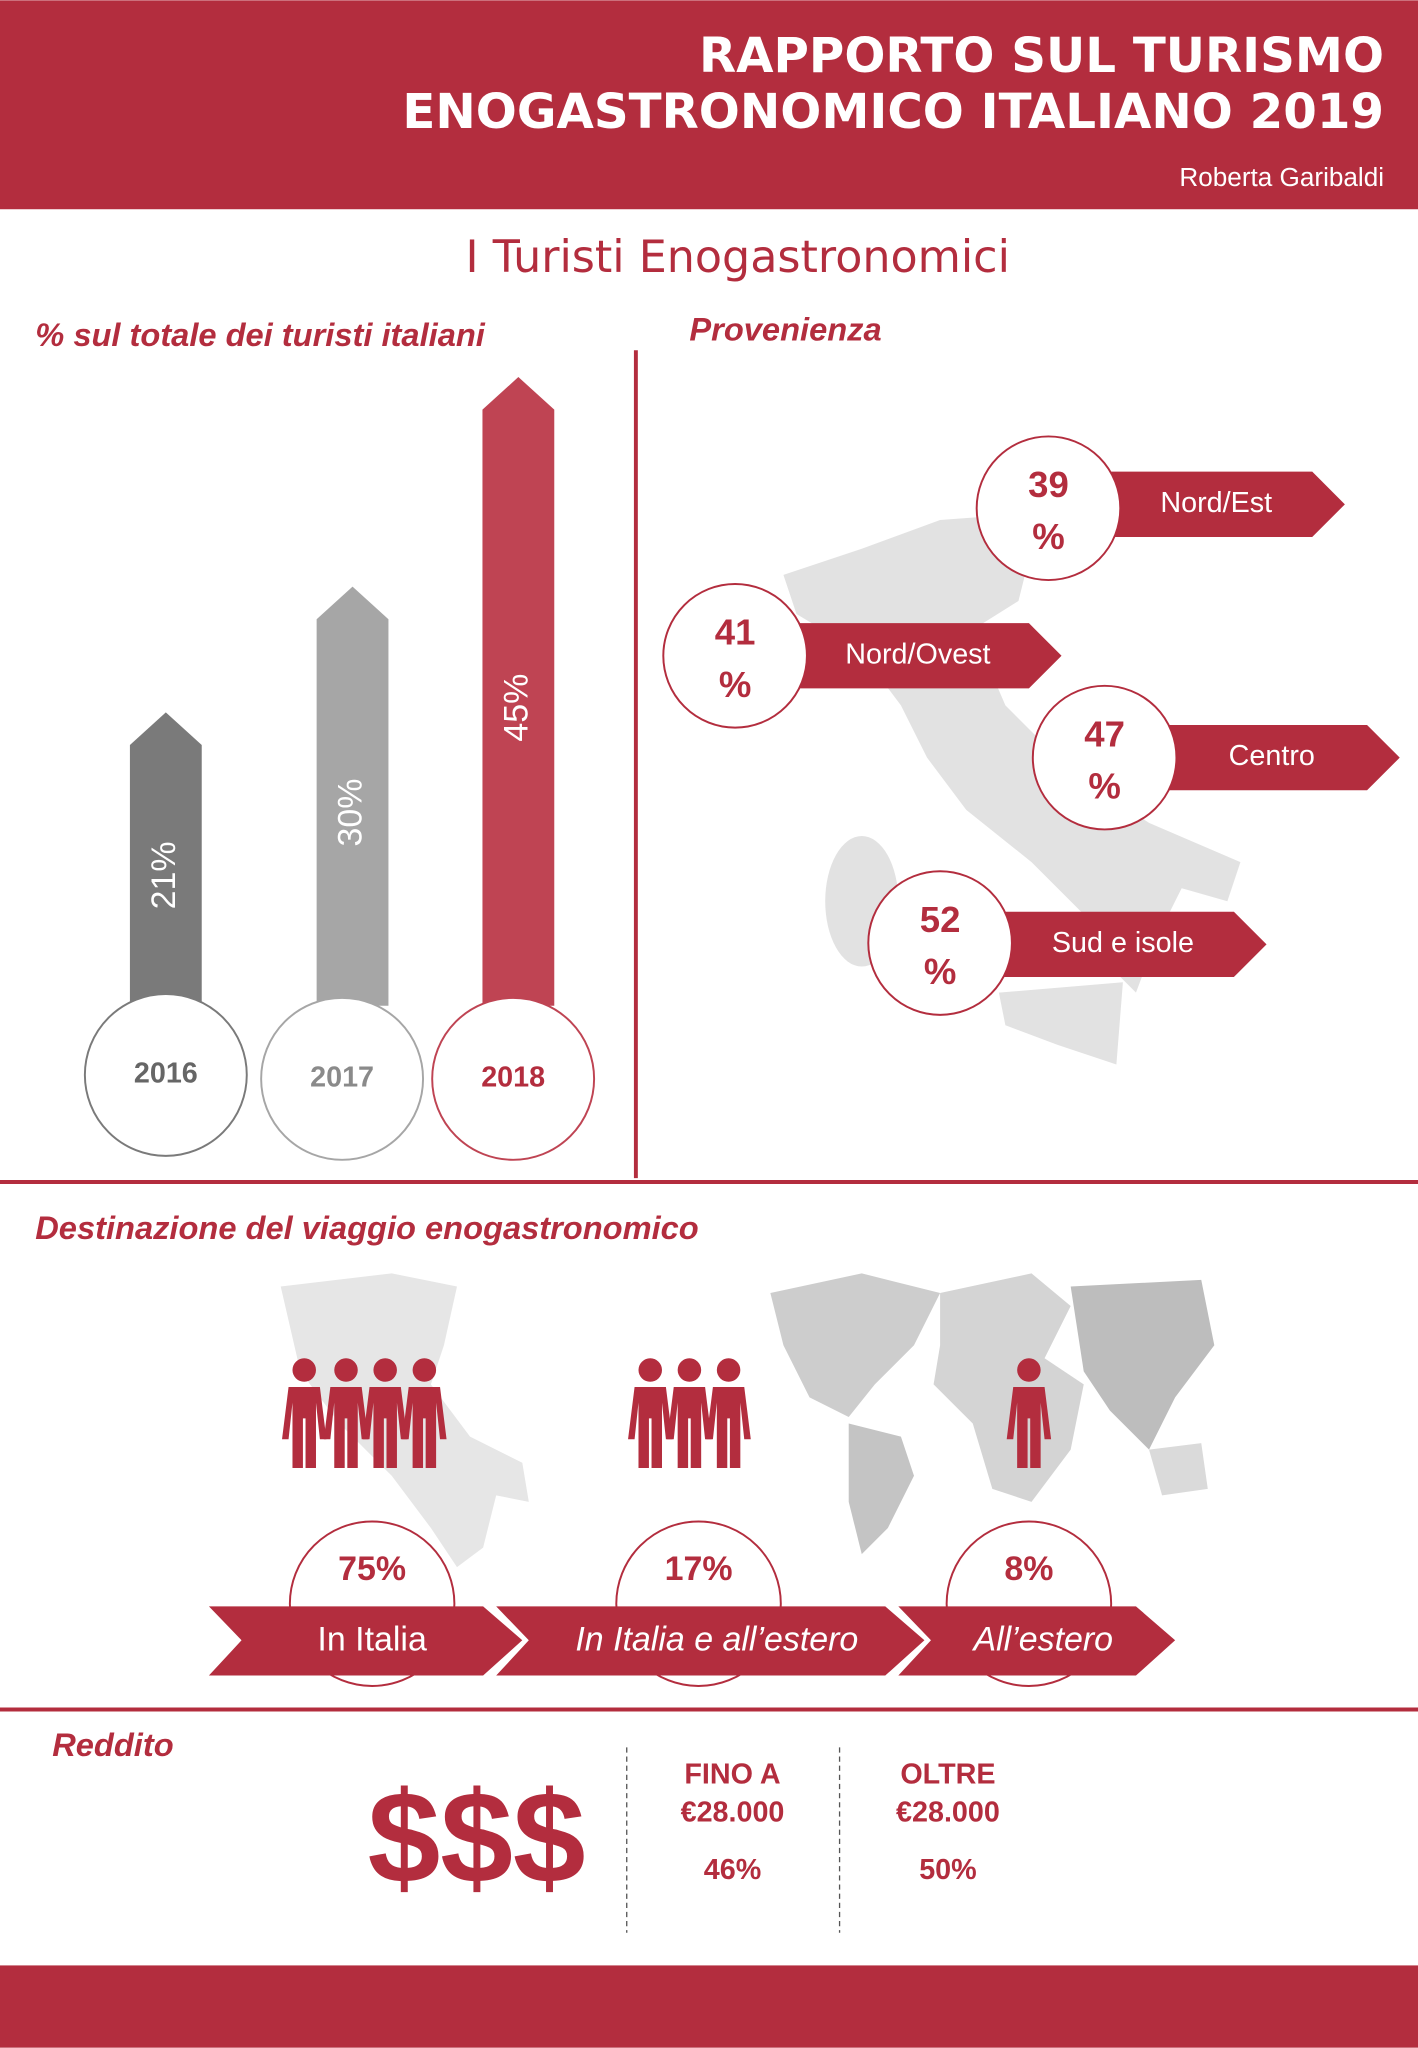  Describe the element at coordinates (893, 112) in the screenshot. I see `header-title: ENOGASTRONOMICO ITALIANO 2019` at that location.